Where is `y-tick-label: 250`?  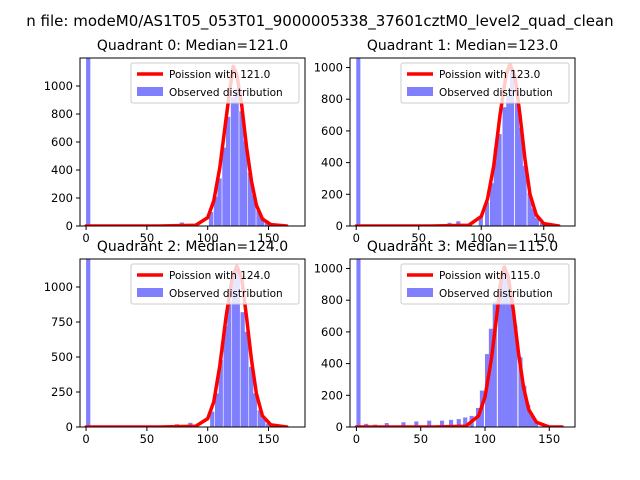 y-tick-label: 250 is located at coordinates (62, 392).